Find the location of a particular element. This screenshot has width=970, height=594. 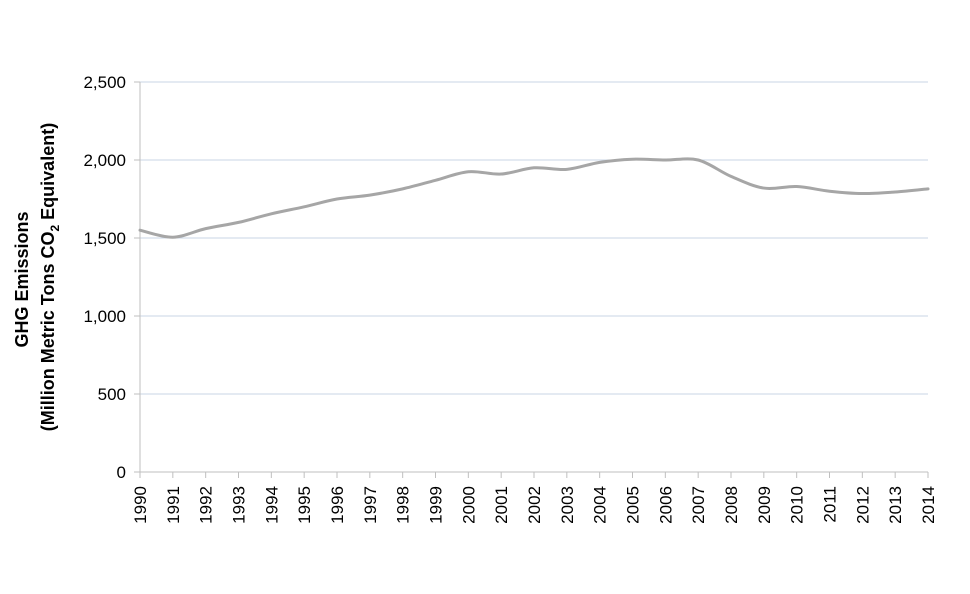

x-tick-label: 1997 is located at coordinates (370, 505).